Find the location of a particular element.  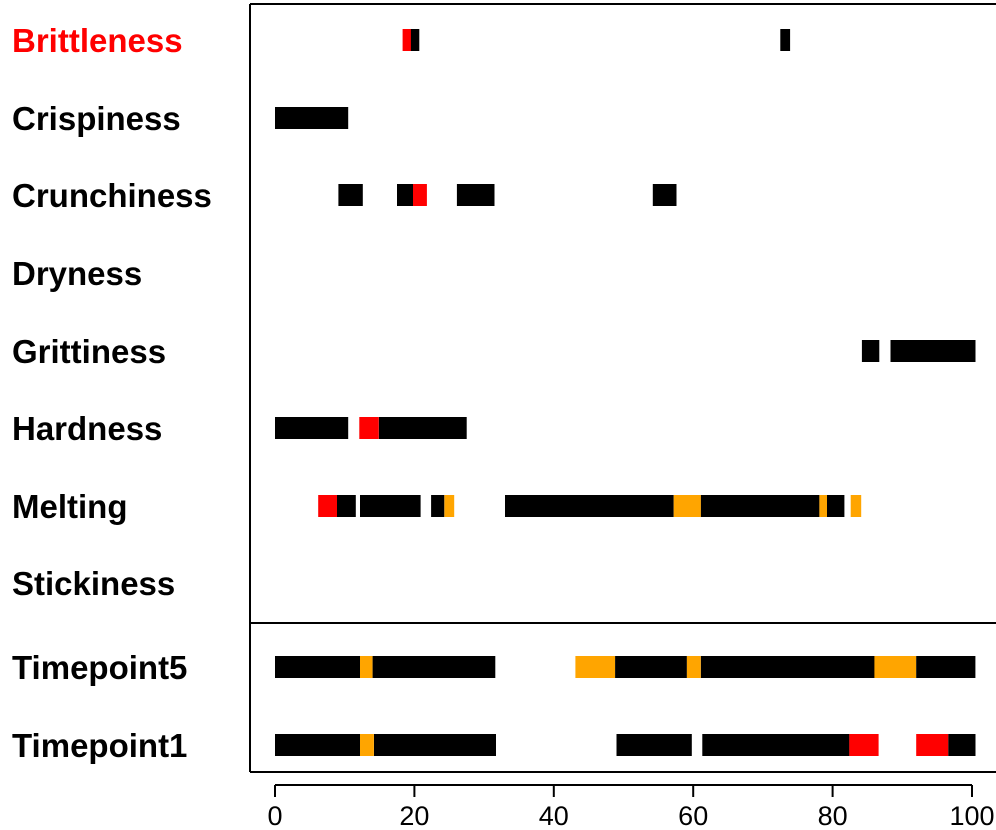

attribute-label: Crispiness is located at coordinates (96, 118).